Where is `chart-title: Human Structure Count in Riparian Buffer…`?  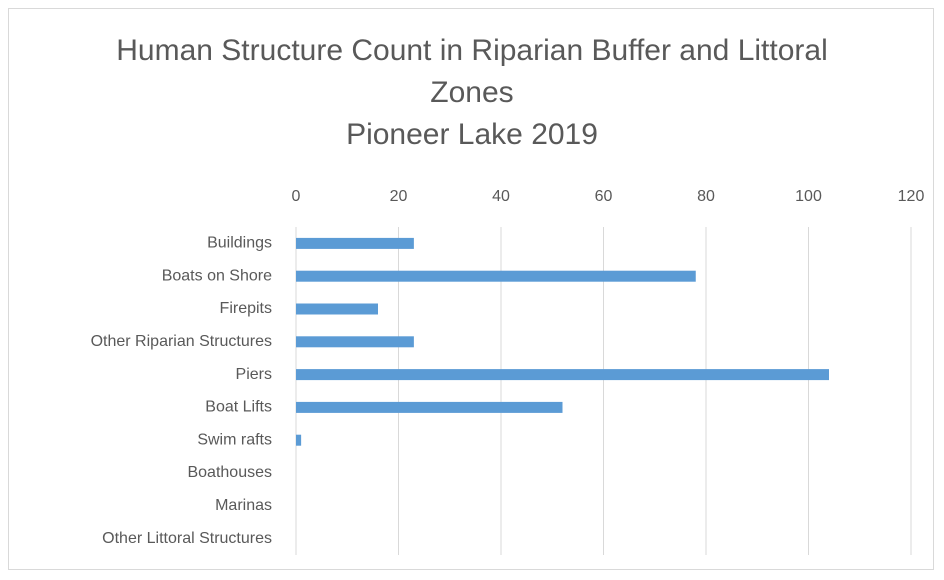 chart-title: Human Structure Count in Riparian Buffer… is located at coordinates (472, 71).